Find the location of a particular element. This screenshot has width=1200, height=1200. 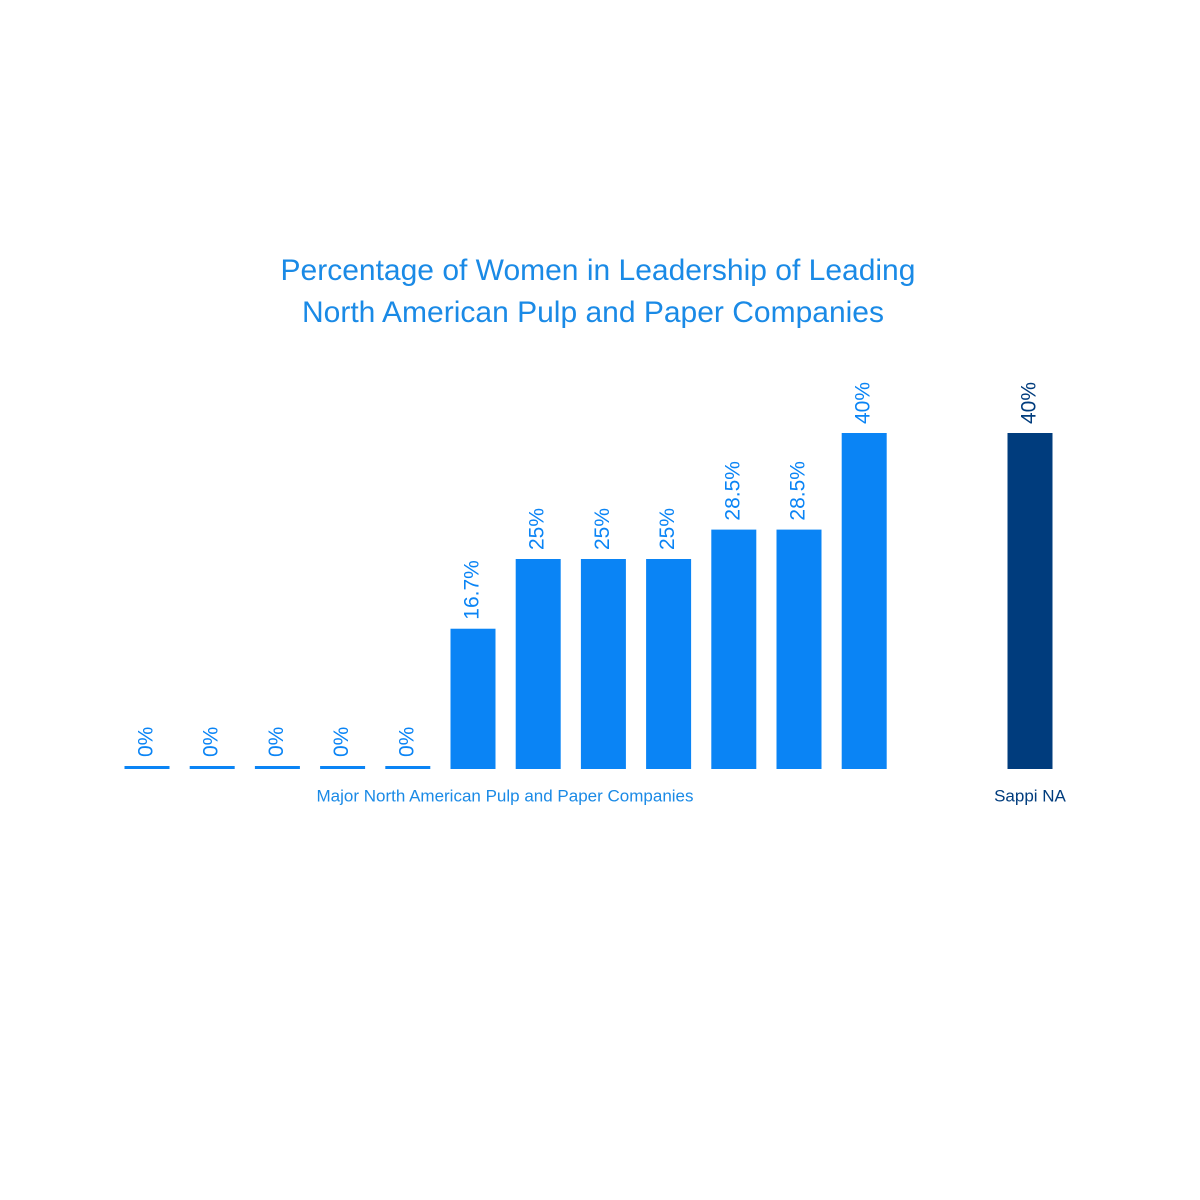

x-tick-label: Sappi NA is located at coordinates (1030, 795).